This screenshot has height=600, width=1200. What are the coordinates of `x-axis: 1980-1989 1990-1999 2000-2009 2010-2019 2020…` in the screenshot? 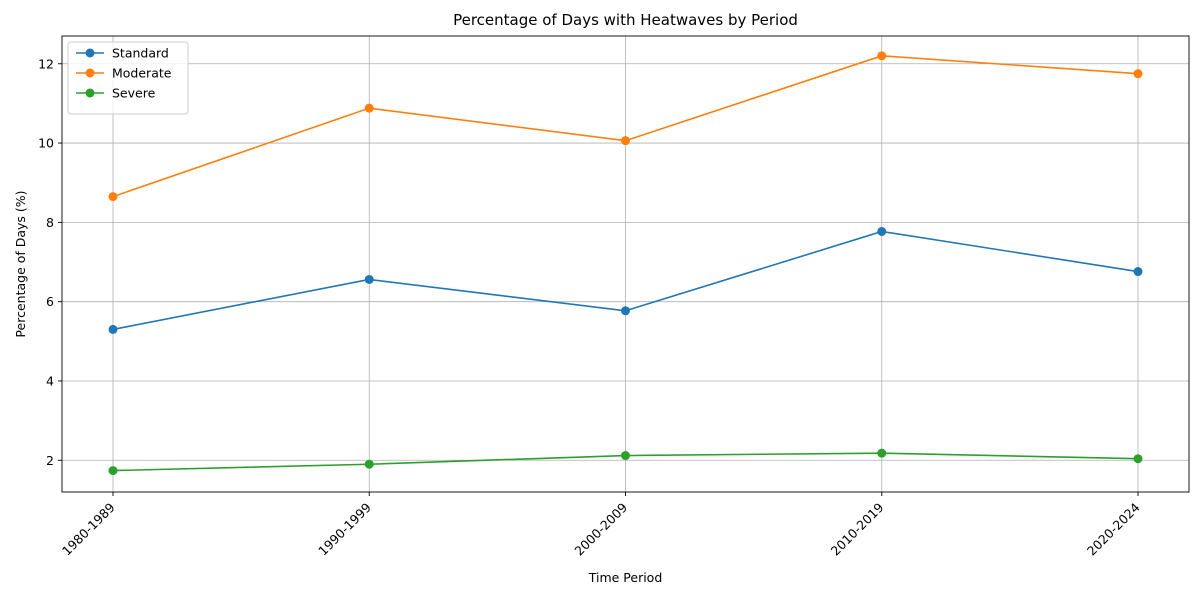 It's located at (601, 525).